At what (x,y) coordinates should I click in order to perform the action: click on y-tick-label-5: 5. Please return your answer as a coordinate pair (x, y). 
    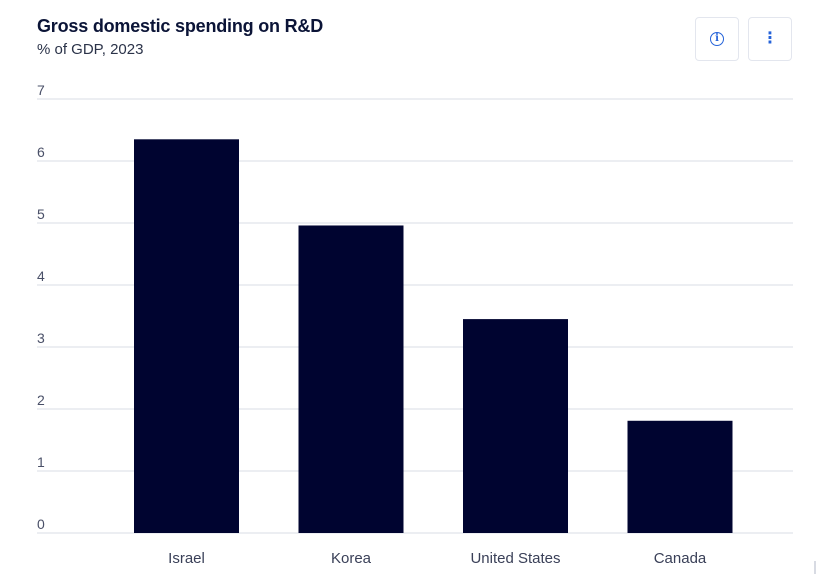
    Looking at the image, I should click on (41, 214).